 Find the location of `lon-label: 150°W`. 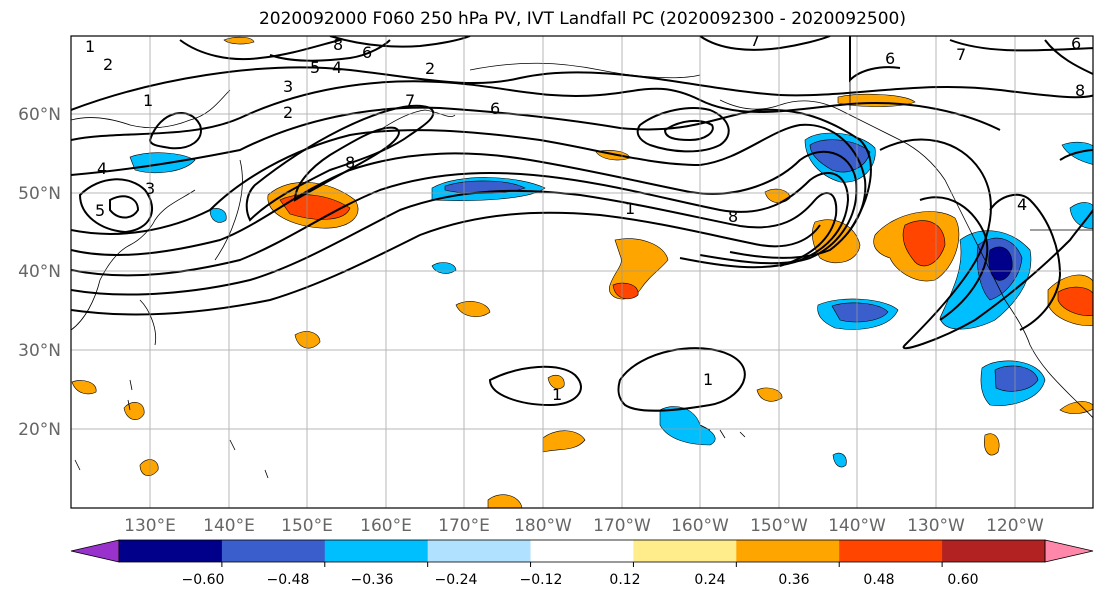

lon-label: 150°W is located at coordinates (779, 526).